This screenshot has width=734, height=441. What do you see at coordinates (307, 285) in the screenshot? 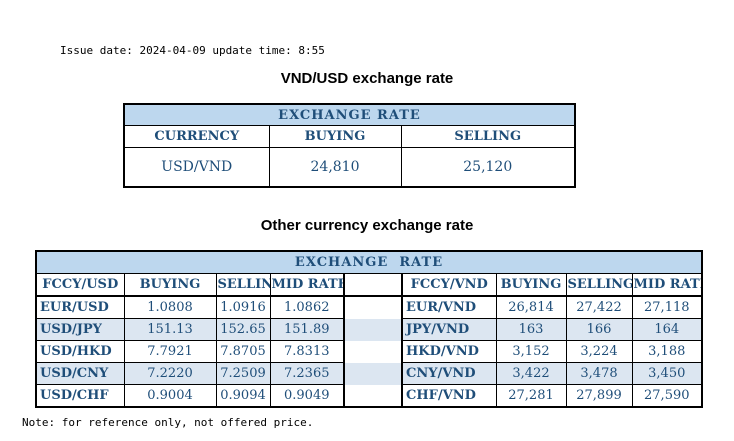
I see `col-usd-midrate: MID RATE` at bounding box center [307, 285].